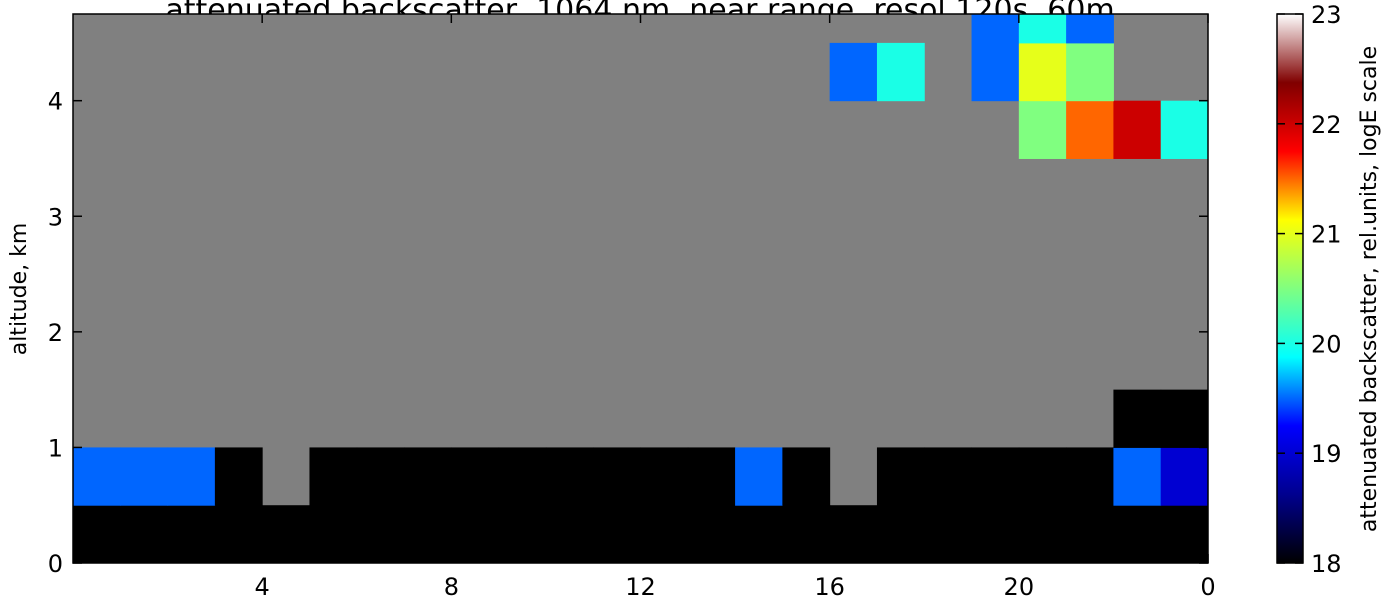 This screenshot has height=599, width=1386. Describe the element at coordinates (55, 102) in the screenshot. I see `y-tick-label: 4` at that location.